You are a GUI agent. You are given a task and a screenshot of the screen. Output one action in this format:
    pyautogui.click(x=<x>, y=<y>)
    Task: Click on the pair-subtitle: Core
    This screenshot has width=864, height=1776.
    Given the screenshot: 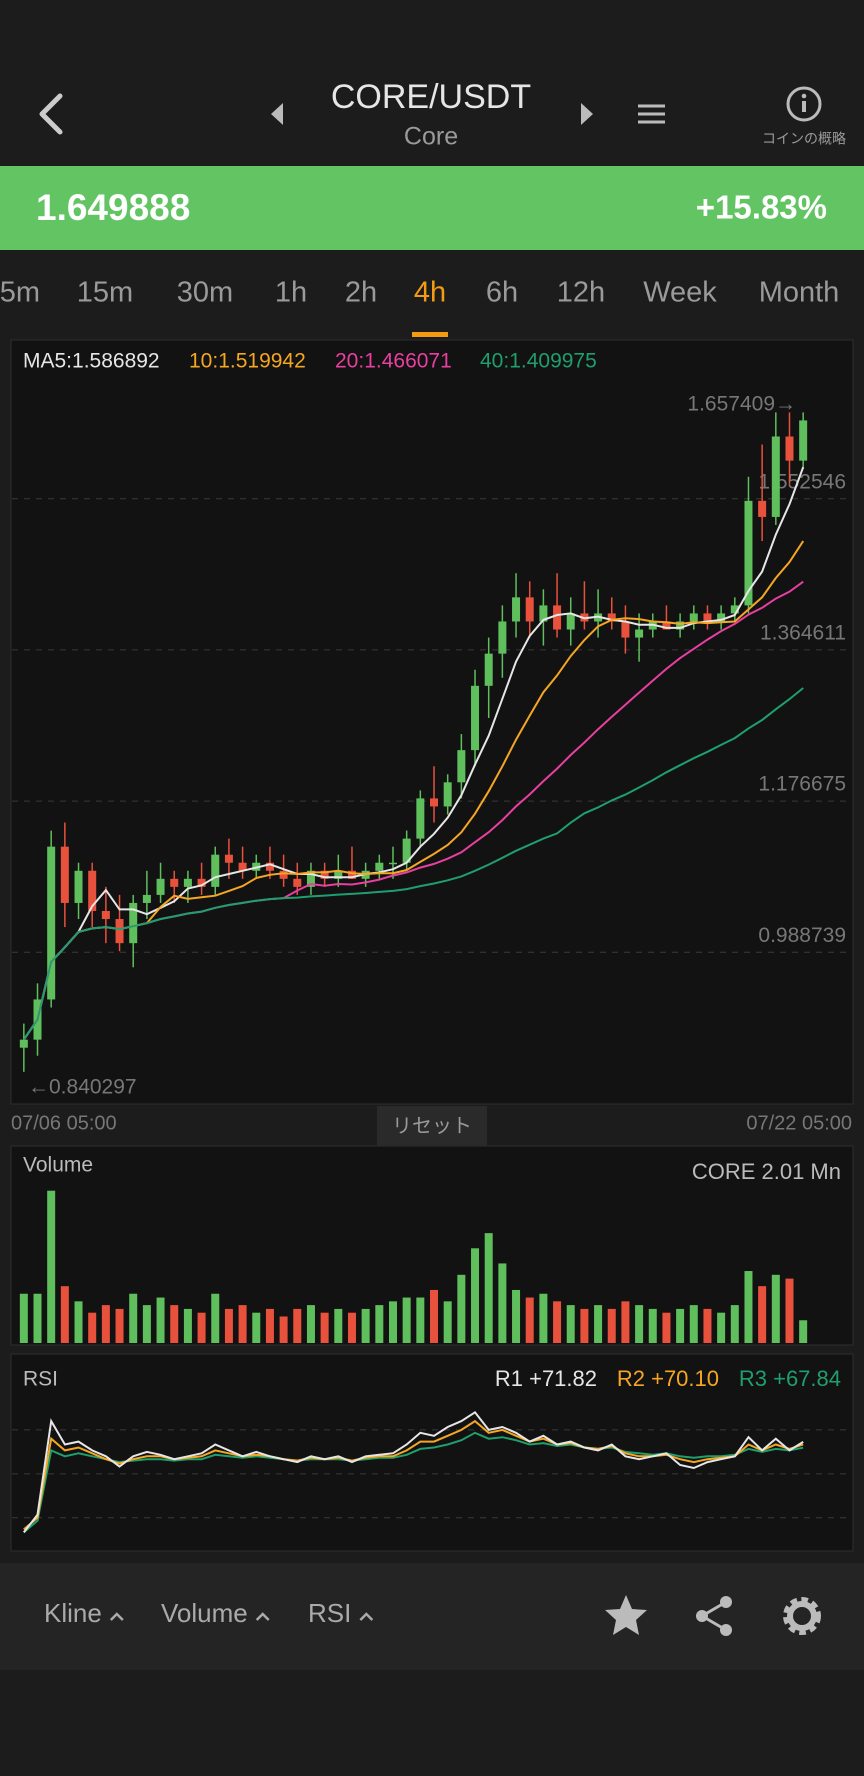 What is the action you would take?
    pyautogui.click(x=431, y=137)
    